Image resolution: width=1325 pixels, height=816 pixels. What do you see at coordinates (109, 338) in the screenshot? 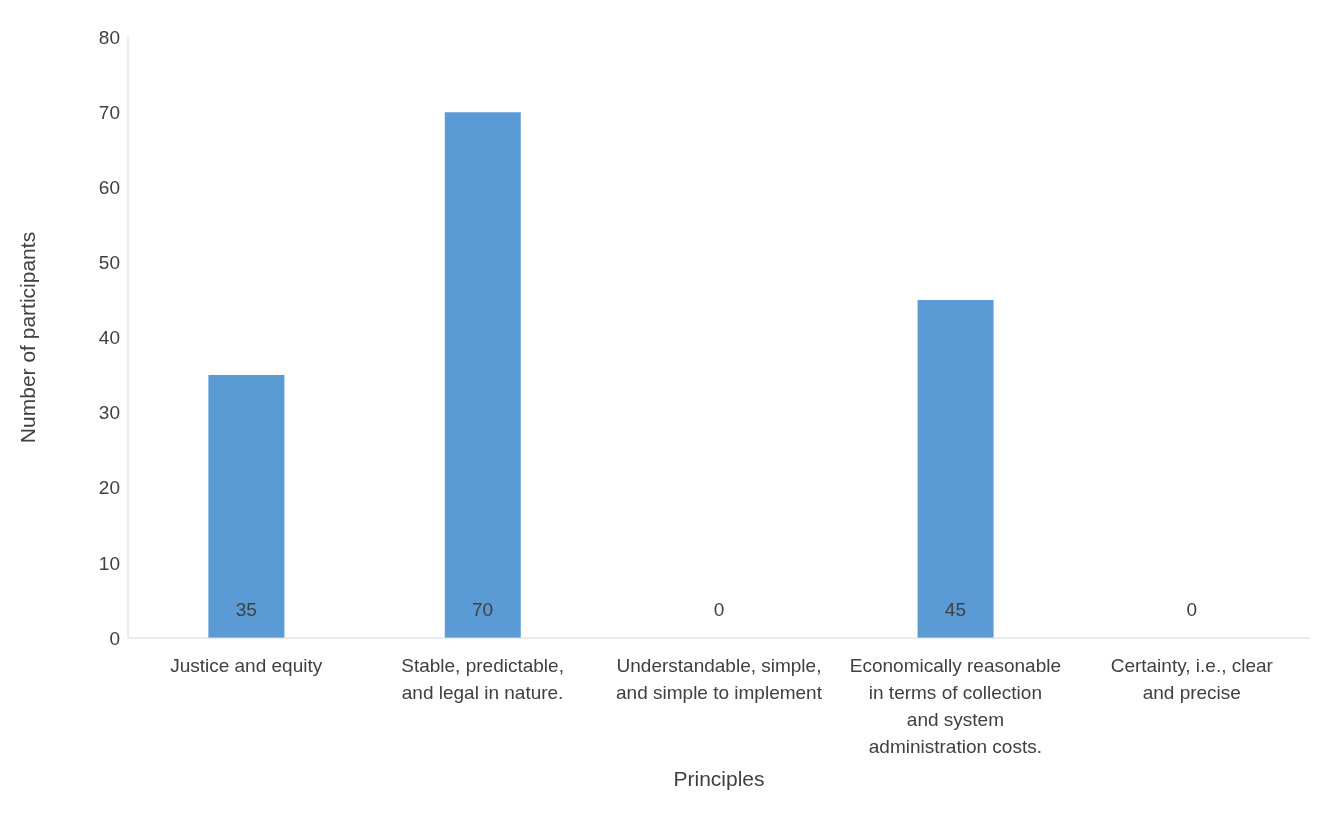
I see `y-tick-label: 40` at bounding box center [109, 338].